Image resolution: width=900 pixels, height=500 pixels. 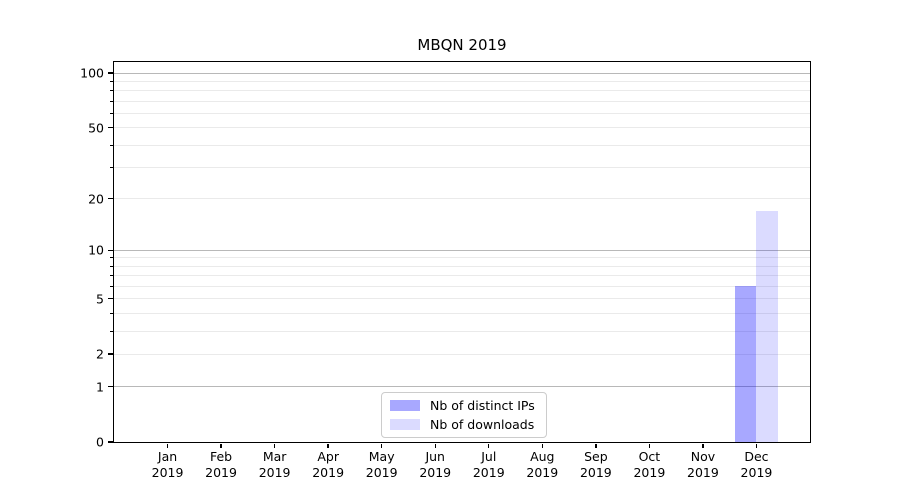 I want to click on x-tick-month: Apr, so click(x=328, y=456).